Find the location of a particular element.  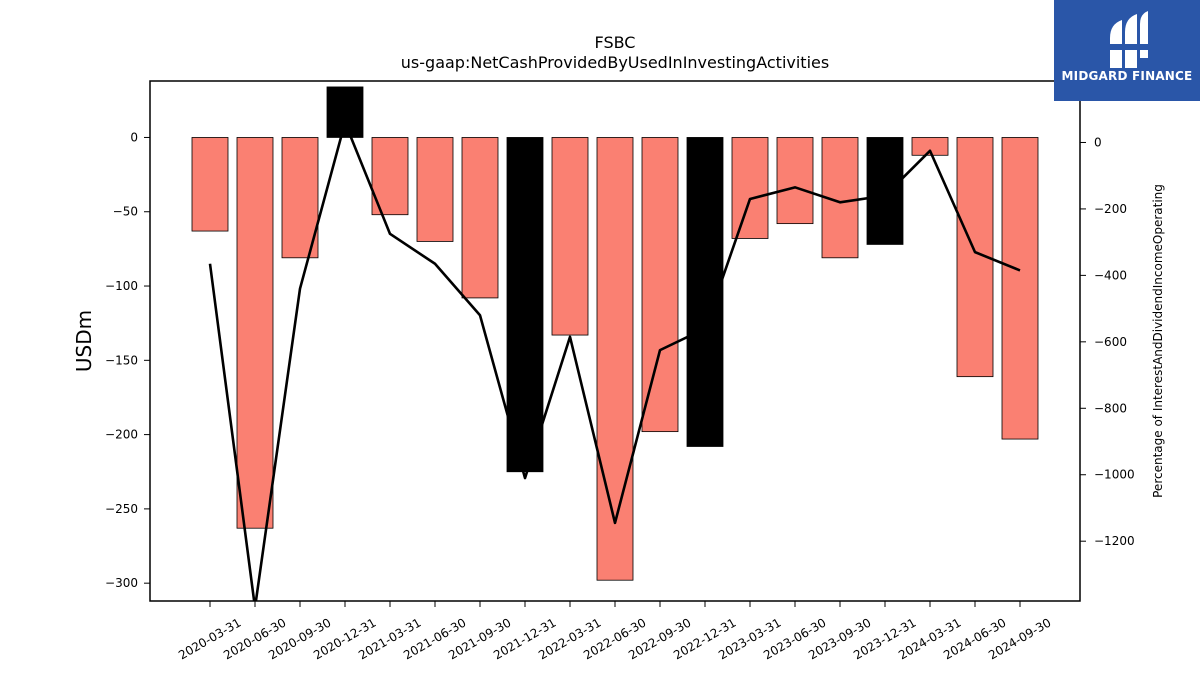

midgard-logo-icon is located at coordinates (1129, 39).